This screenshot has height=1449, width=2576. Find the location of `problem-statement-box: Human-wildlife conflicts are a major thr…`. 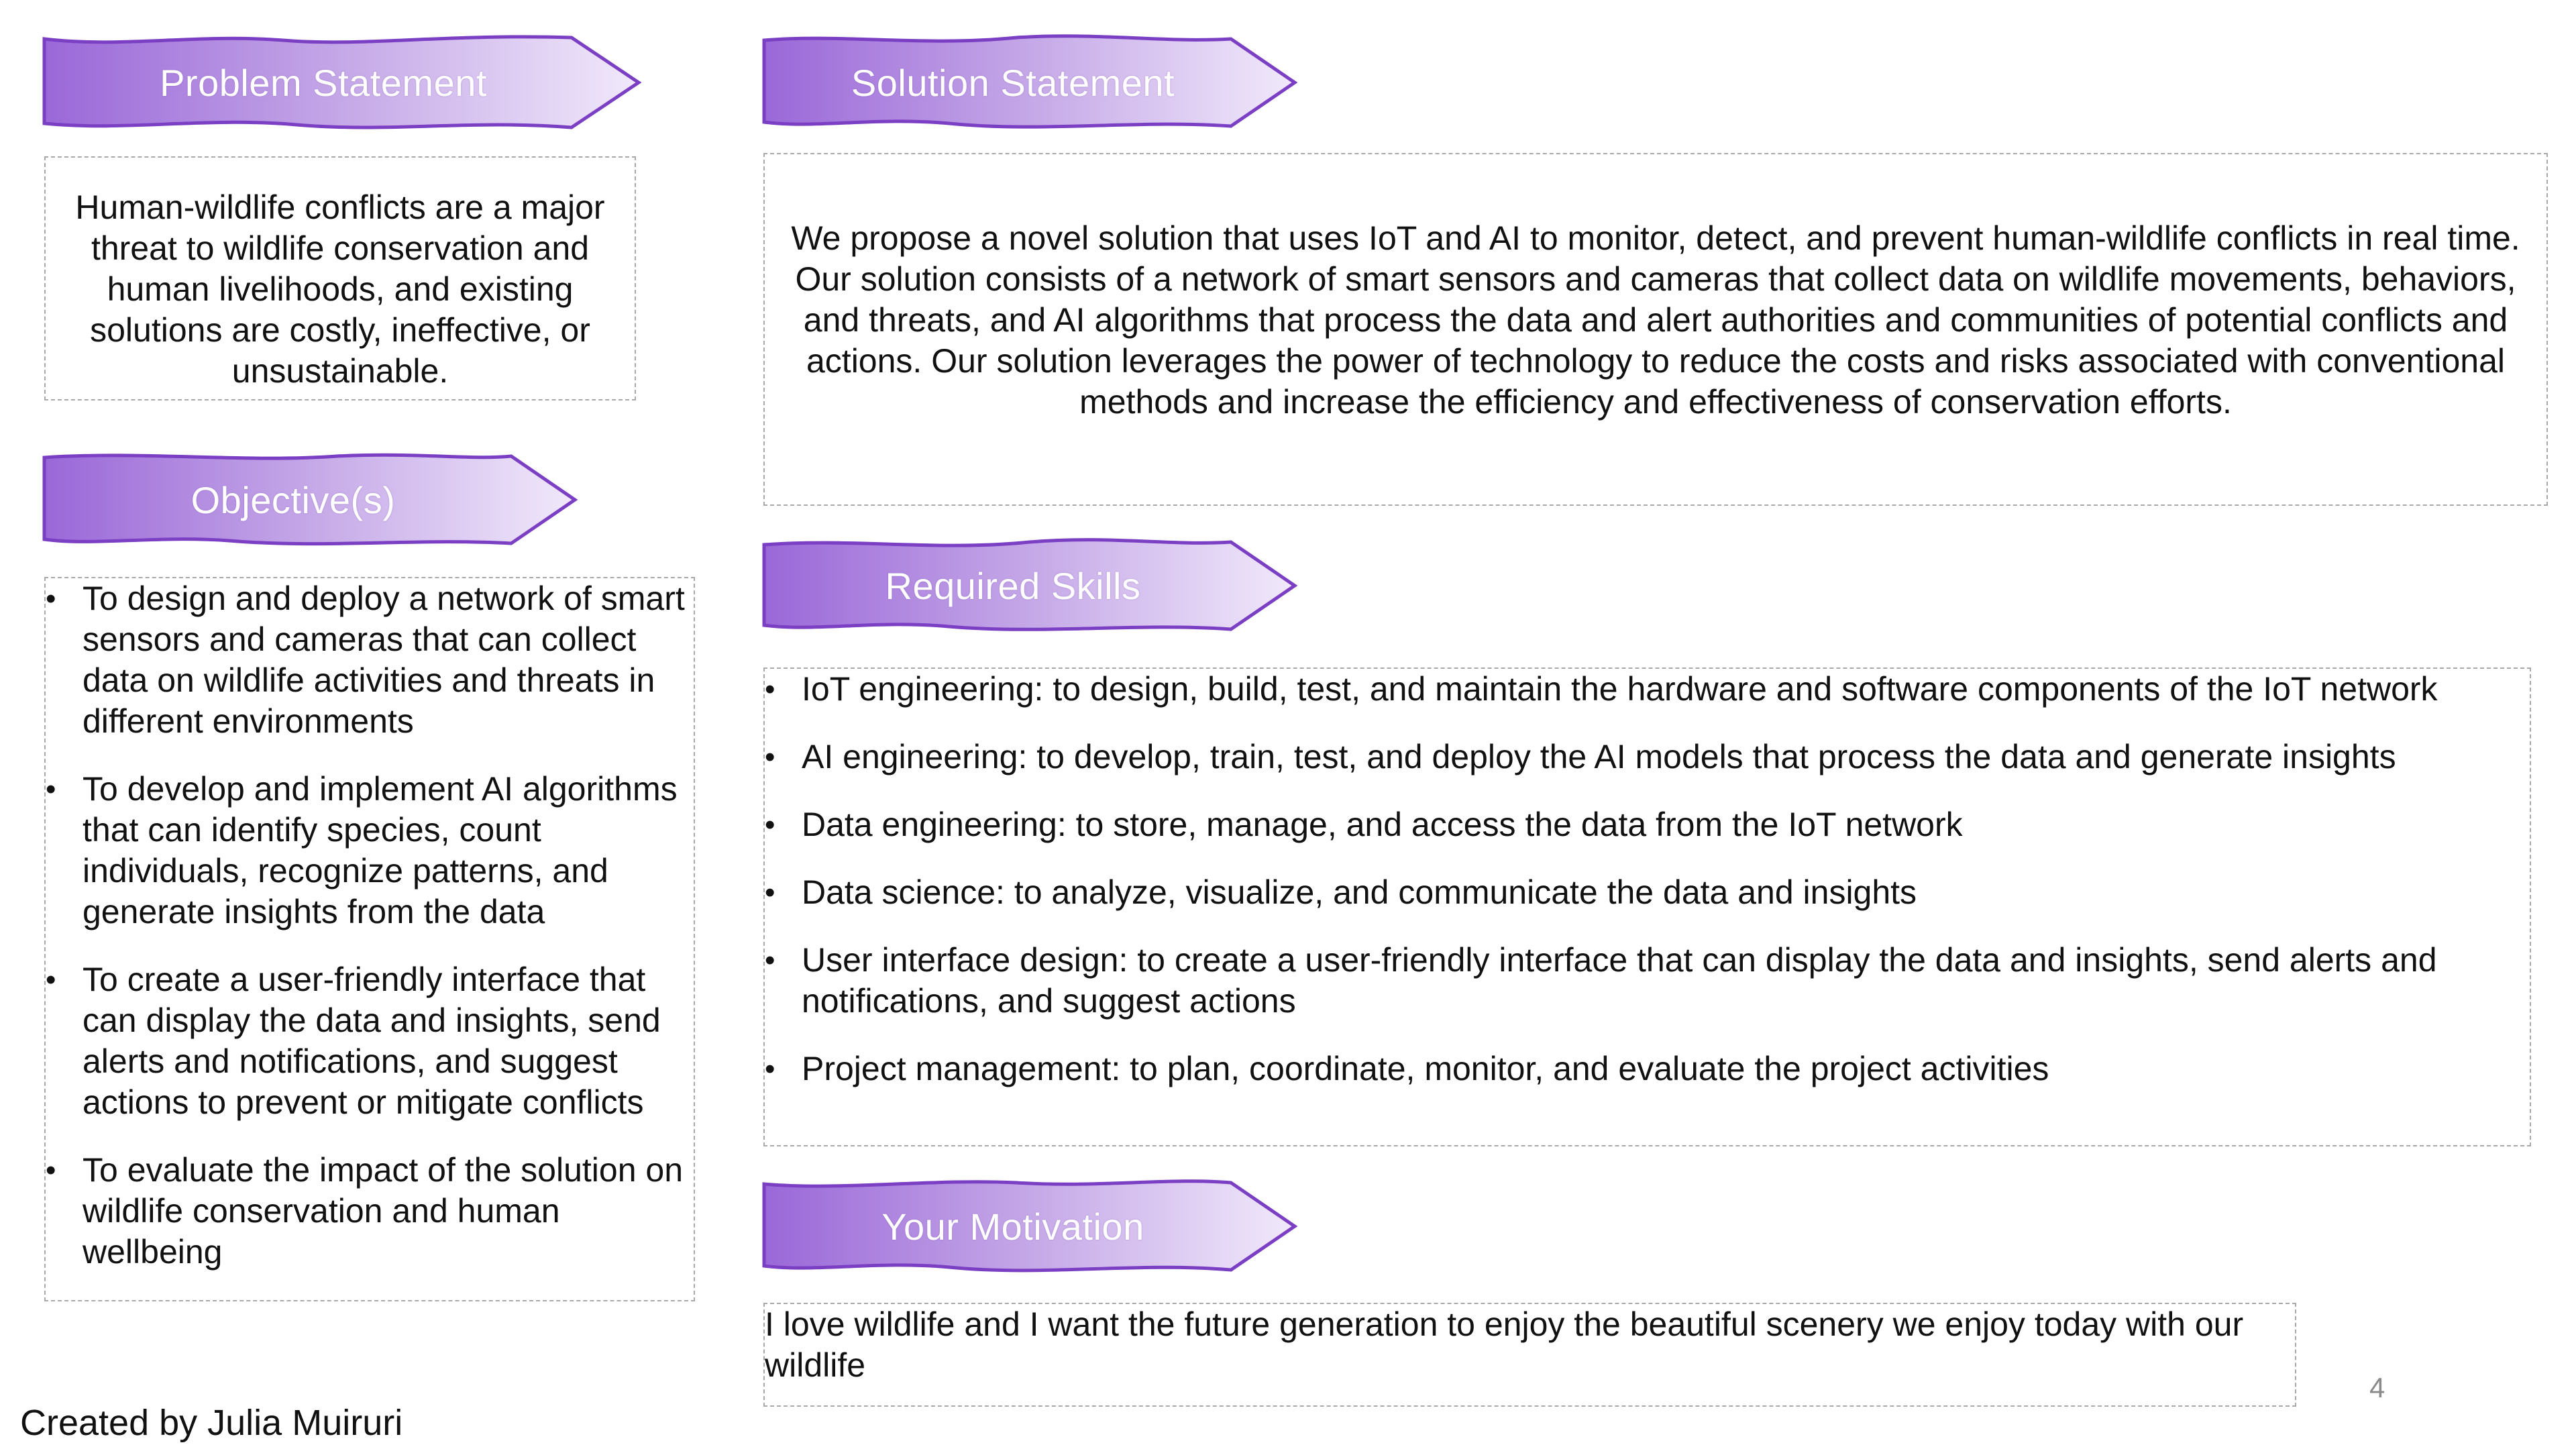

problem-statement-box: Human-wildlife conflicts are a major thr… is located at coordinates (340, 278).